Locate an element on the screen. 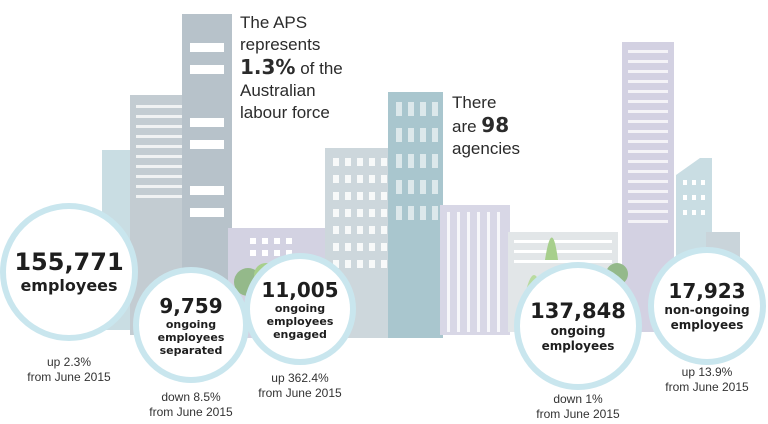 The width and height of the screenshot is (768, 424). stat-value: 17,923 is located at coordinates (707, 291).